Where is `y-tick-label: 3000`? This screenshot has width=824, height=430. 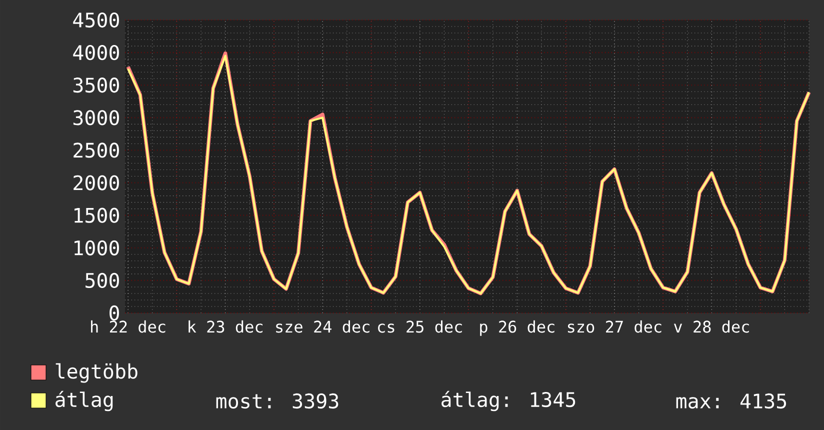
y-tick-label: 3000 is located at coordinates (96, 118).